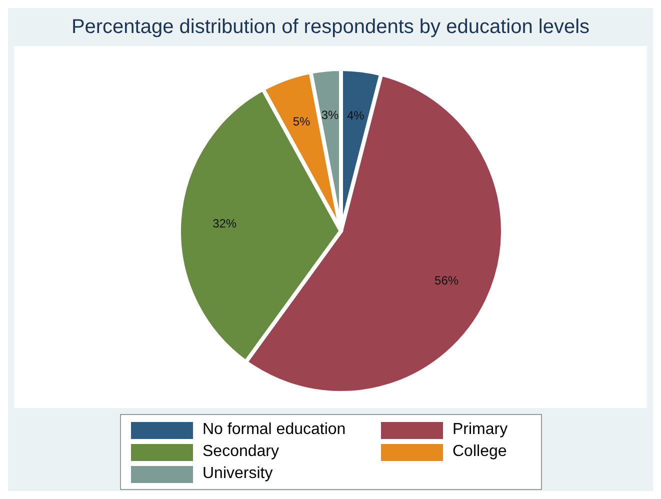 The height and width of the screenshot is (499, 661). What do you see at coordinates (480, 430) in the screenshot?
I see `legend-label: Primary` at bounding box center [480, 430].